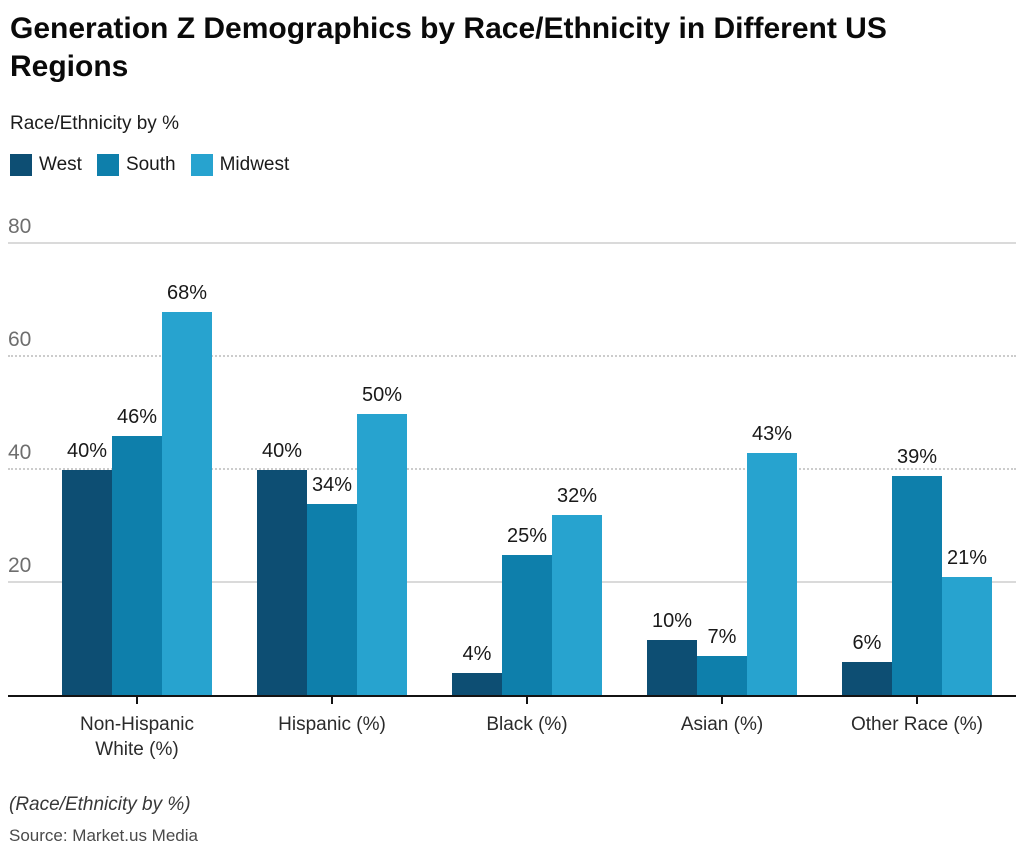  I want to click on legend-swatch-west, so click(21, 165).